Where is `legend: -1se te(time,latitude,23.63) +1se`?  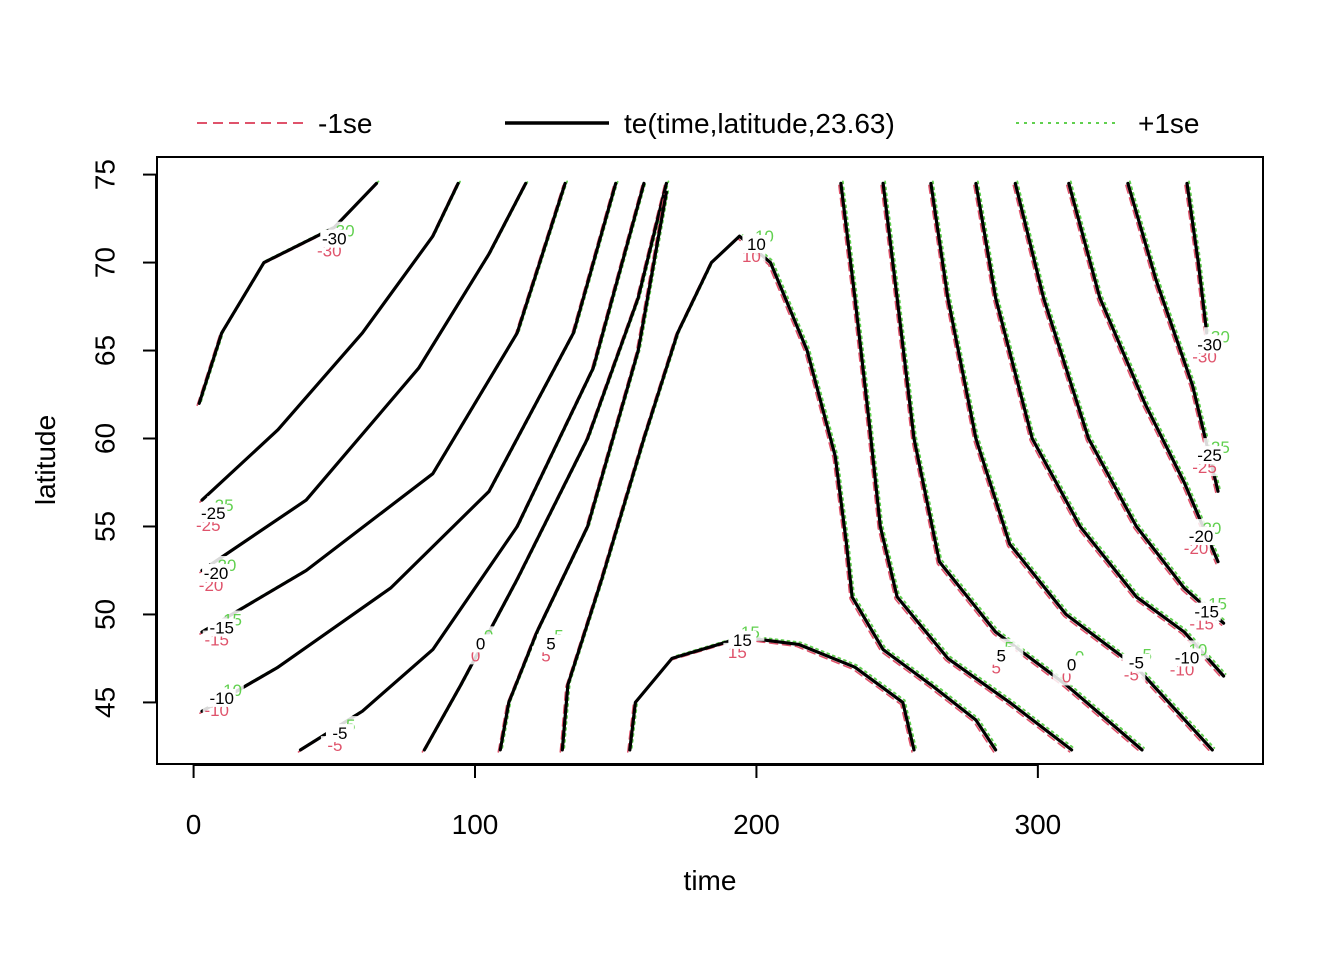
legend: -1se te(time,latitude,23.63) +1se is located at coordinates (698, 123).